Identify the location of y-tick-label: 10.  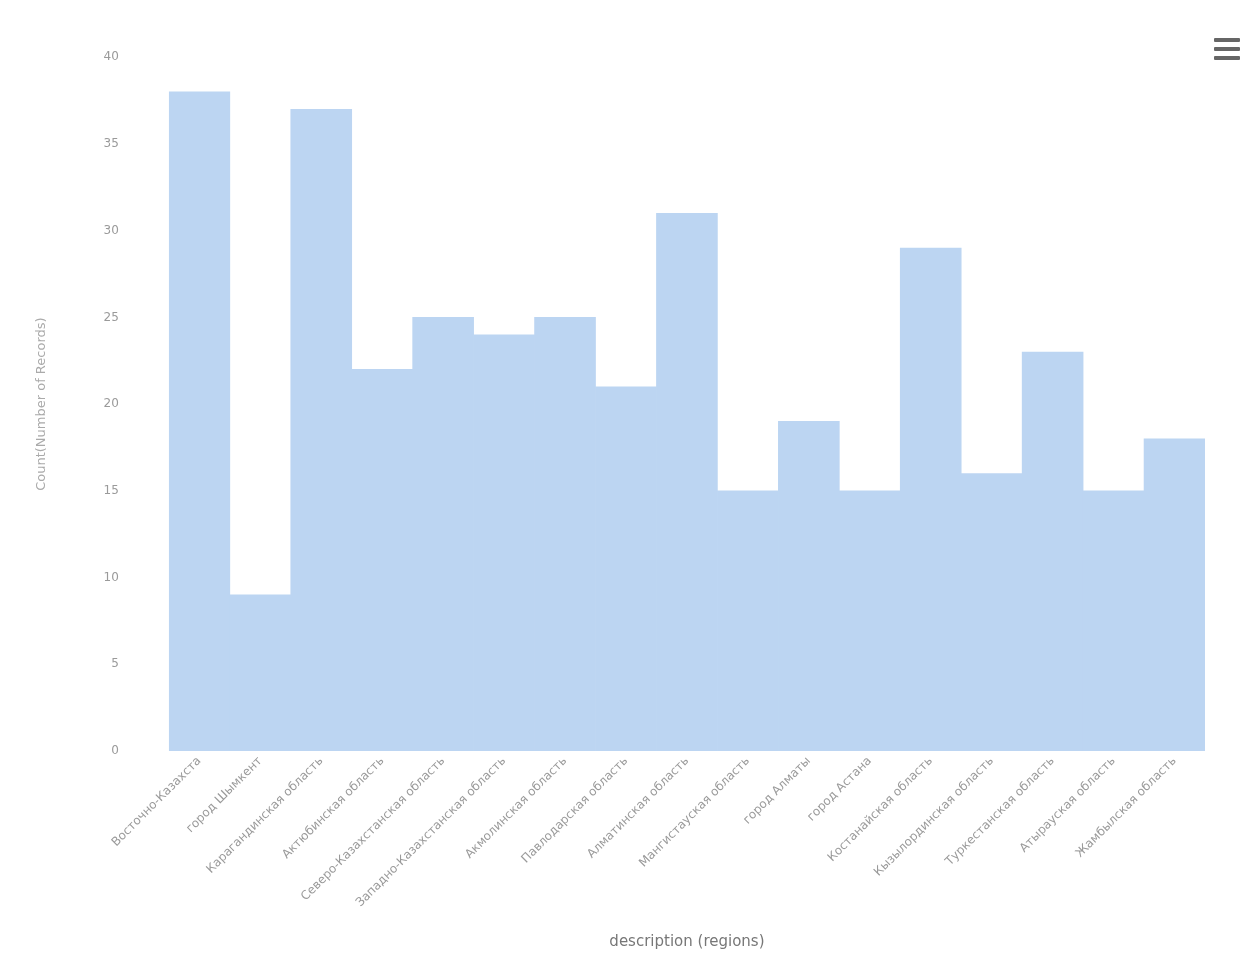
(111, 576).